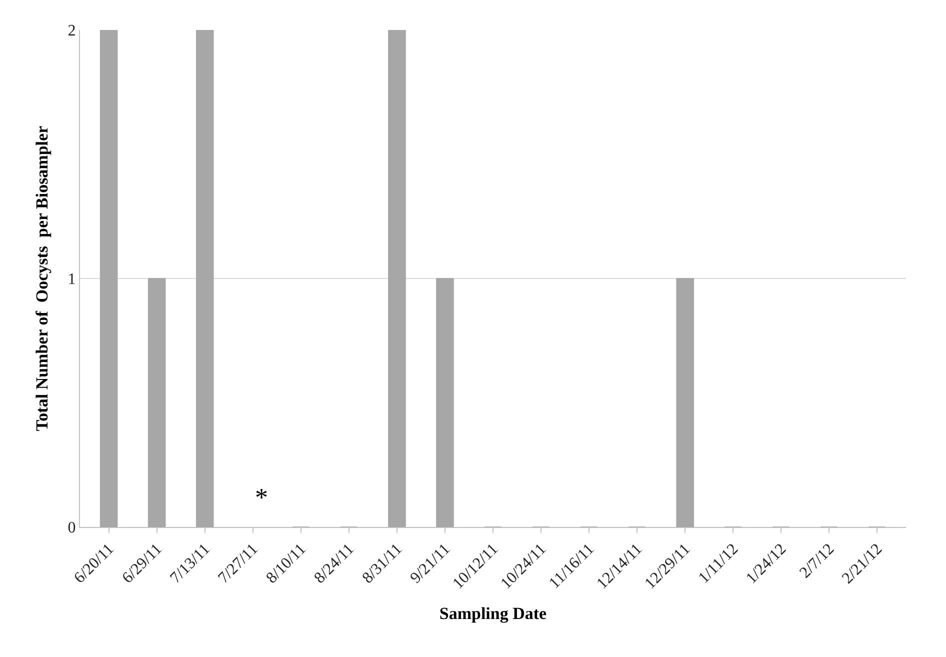  Describe the element at coordinates (261, 497) in the screenshot. I see `annotation: *` at that location.